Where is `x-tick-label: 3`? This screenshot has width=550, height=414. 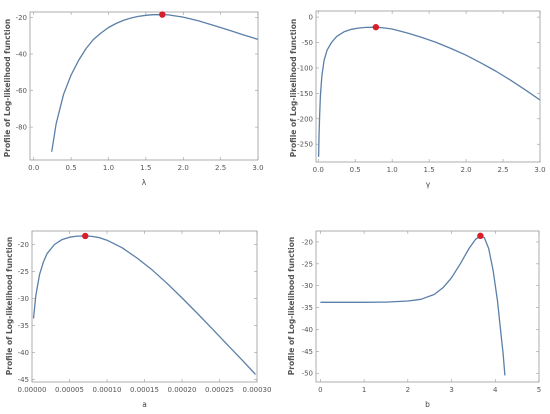 x-tick-label: 3 is located at coordinates (451, 390).